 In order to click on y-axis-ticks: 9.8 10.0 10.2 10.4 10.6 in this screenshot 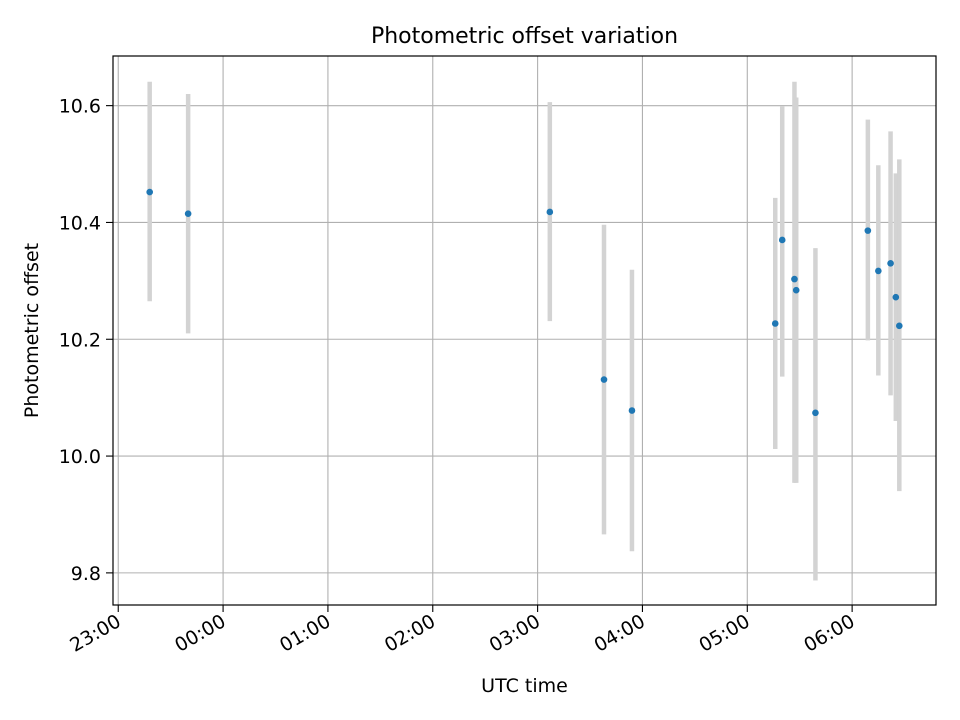, I will do `click(86, 340)`.